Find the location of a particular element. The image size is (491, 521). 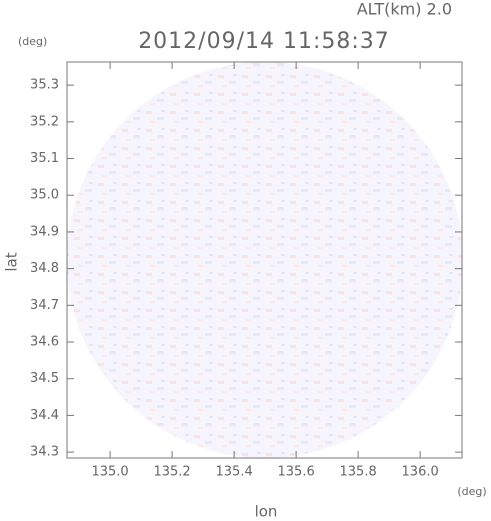

x-tick-label: 135.8 is located at coordinates (358, 472).